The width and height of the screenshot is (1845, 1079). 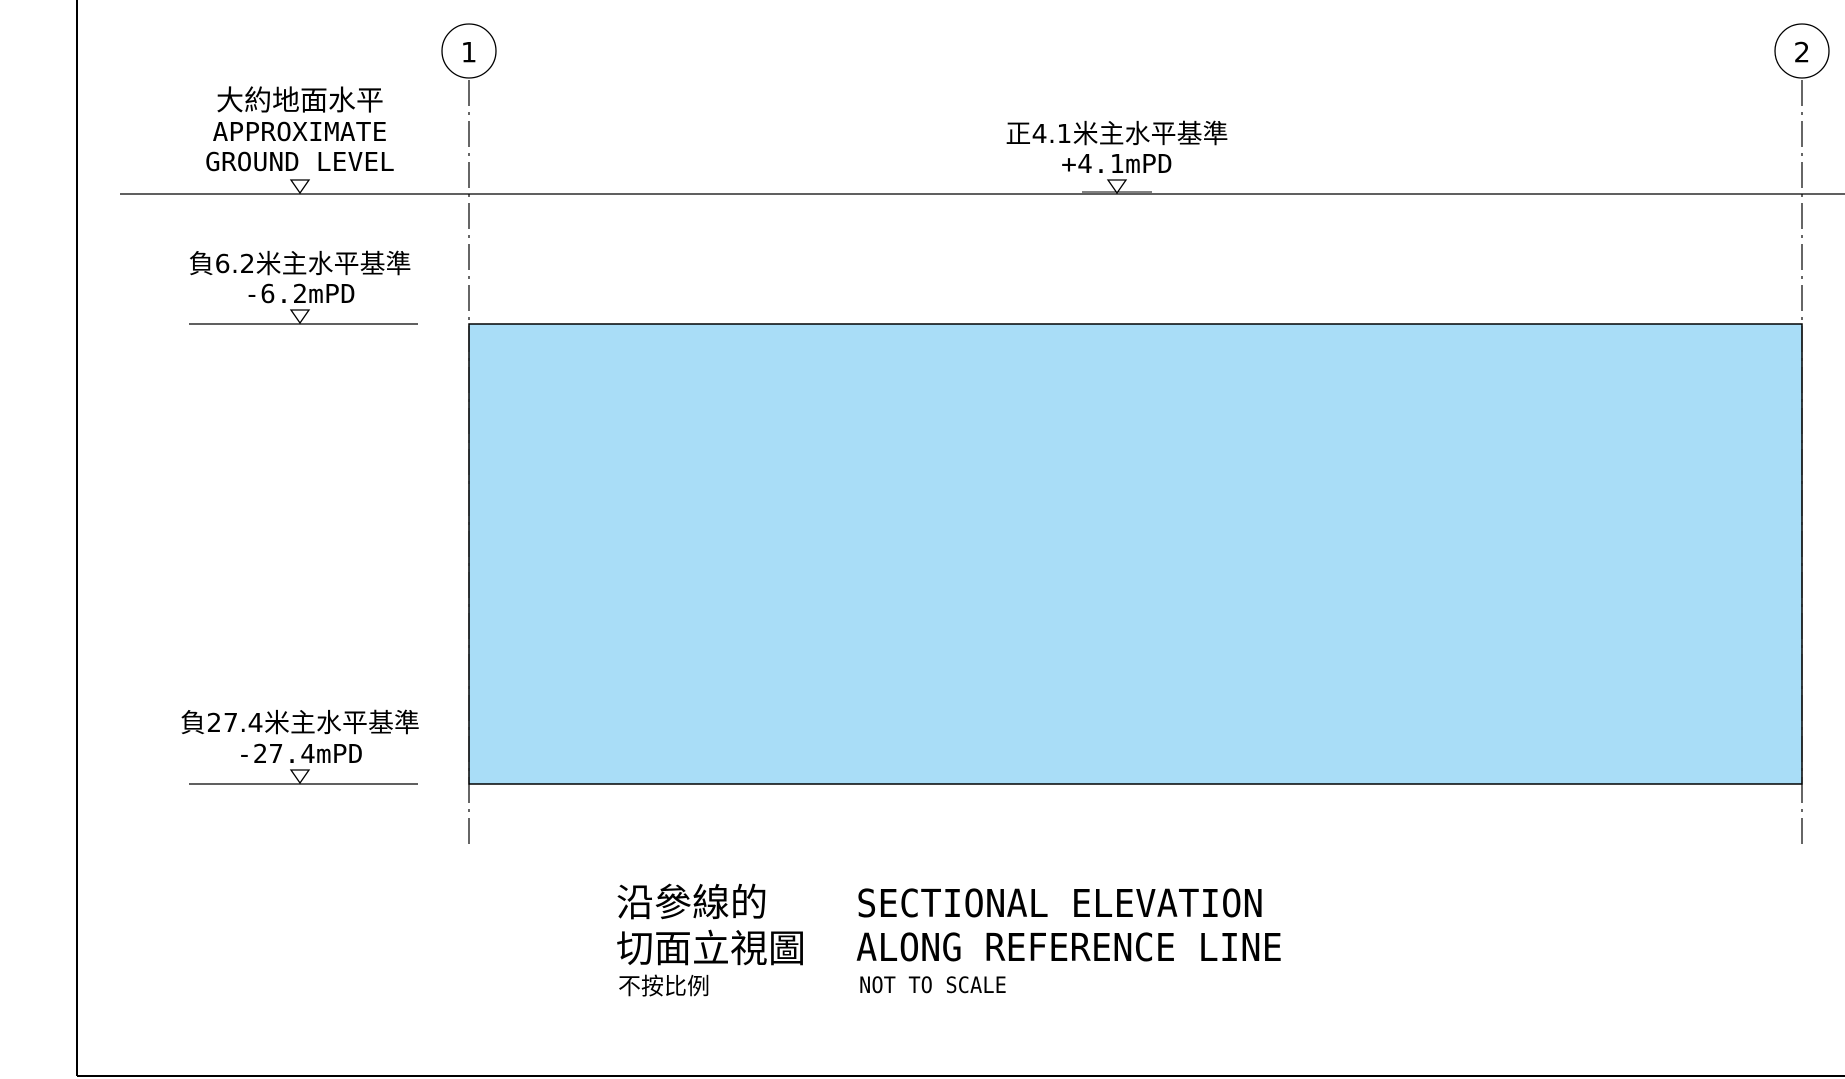 I want to click on title-zh-line1: 沿參線的, so click(x=692, y=903).